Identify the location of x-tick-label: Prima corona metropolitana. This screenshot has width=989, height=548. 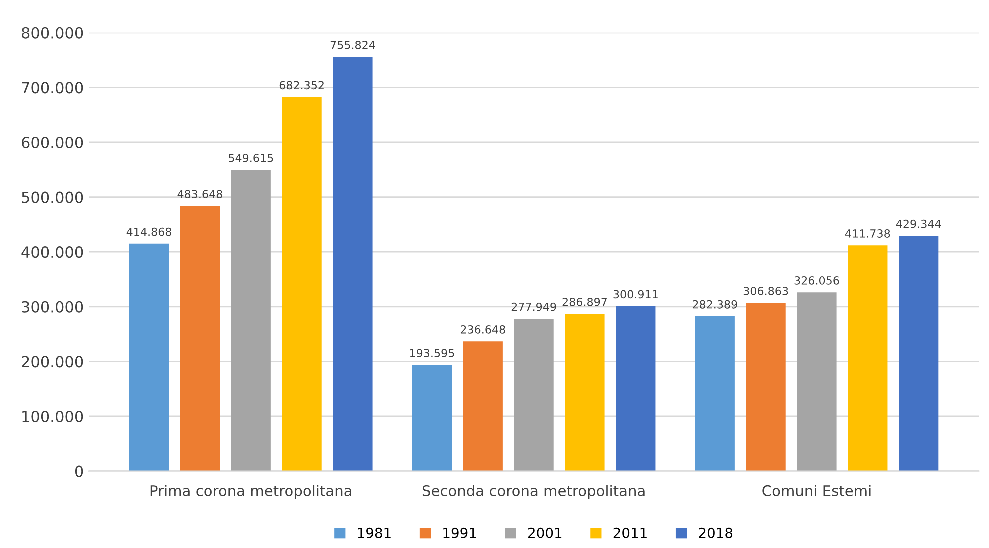
(251, 492).